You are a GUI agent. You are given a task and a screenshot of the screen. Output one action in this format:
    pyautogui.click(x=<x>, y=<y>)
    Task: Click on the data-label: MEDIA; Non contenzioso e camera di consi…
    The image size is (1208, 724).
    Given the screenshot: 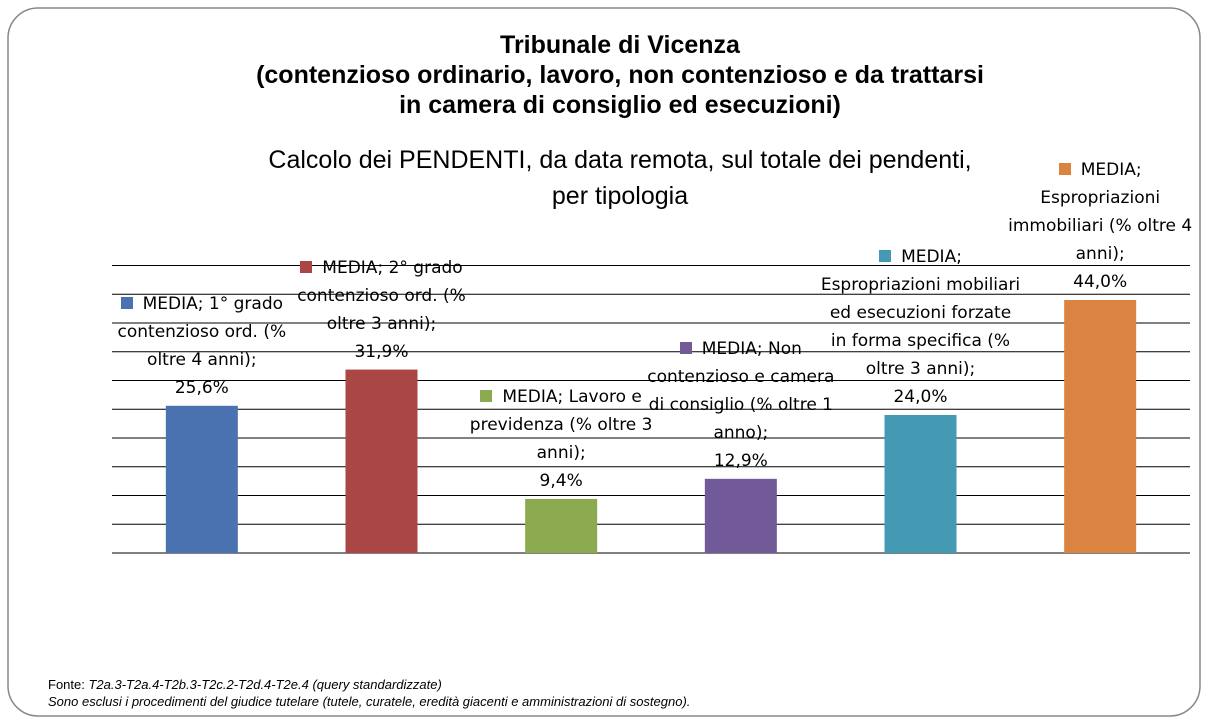 What is the action you would take?
    pyautogui.click(x=741, y=405)
    